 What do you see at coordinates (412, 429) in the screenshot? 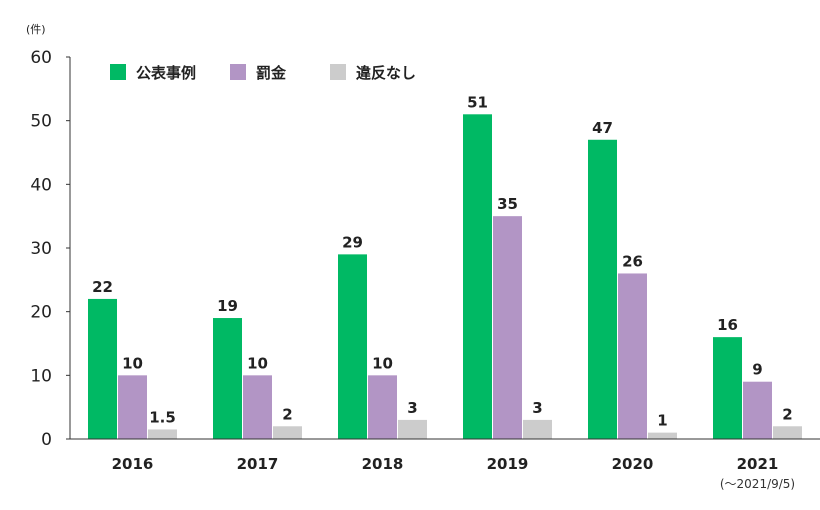
I see `bar-違反なし-2018` at bounding box center [412, 429].